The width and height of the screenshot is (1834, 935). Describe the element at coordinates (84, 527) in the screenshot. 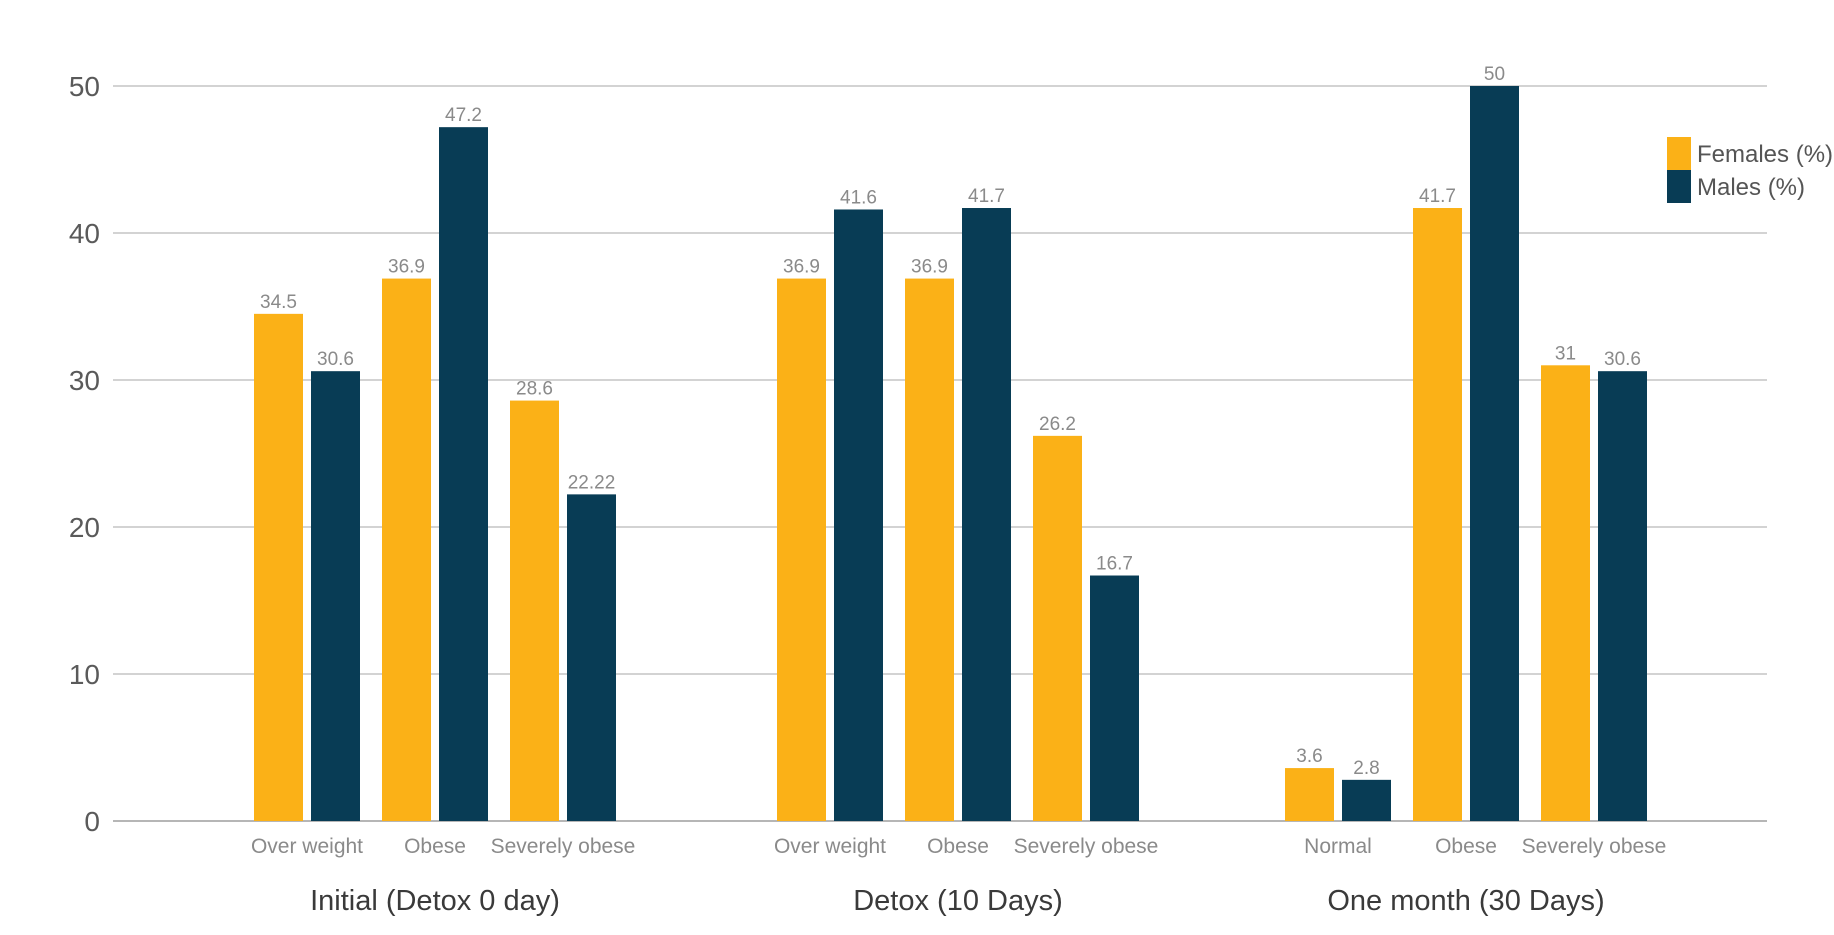

I see `y-tick-label: 20` at that location.